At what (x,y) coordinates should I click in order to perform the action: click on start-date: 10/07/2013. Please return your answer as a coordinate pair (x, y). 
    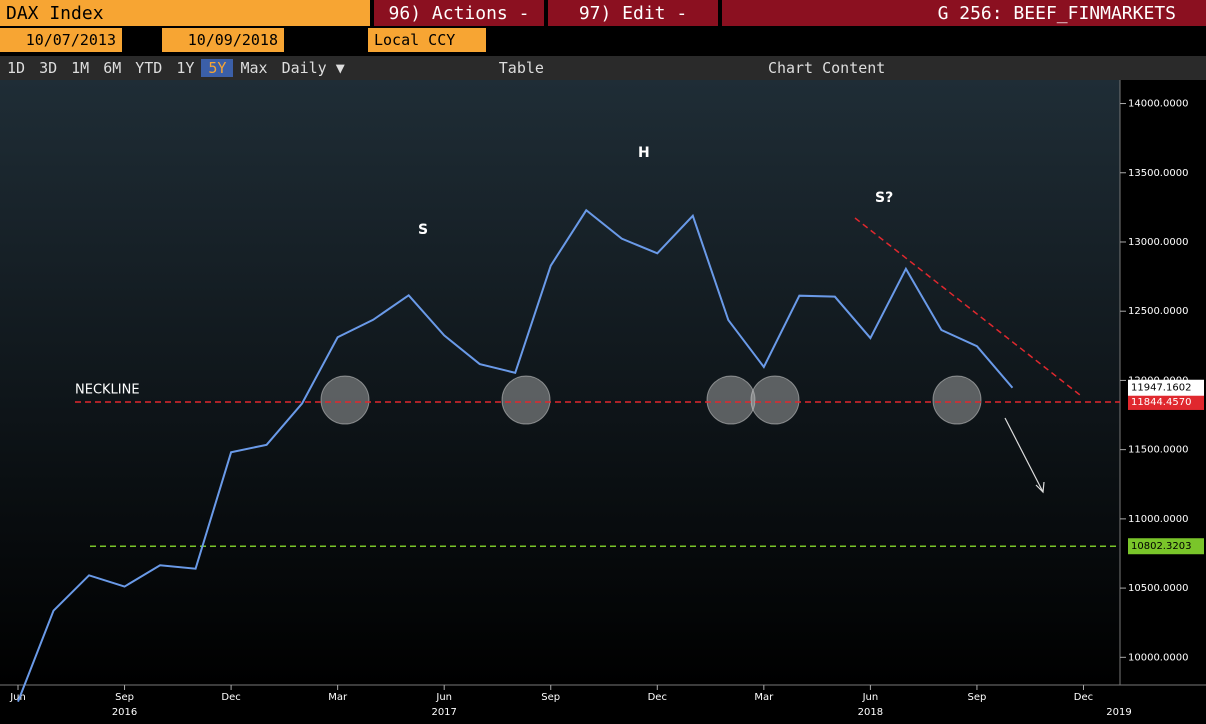
    Looking at the image, I should click on (61, 40).